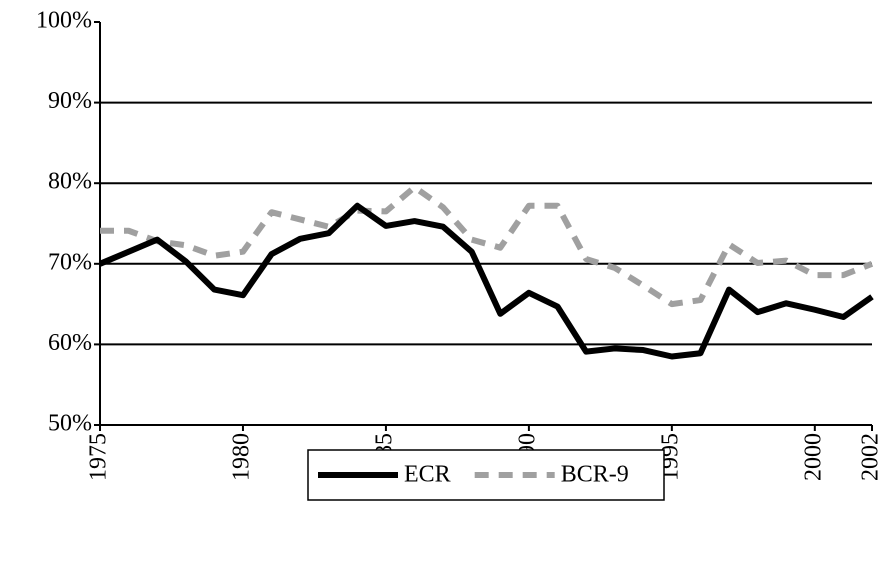  Describe the element at coordinates (427, 475) in the screenshot. I see `legend-label: ECR` at that location.